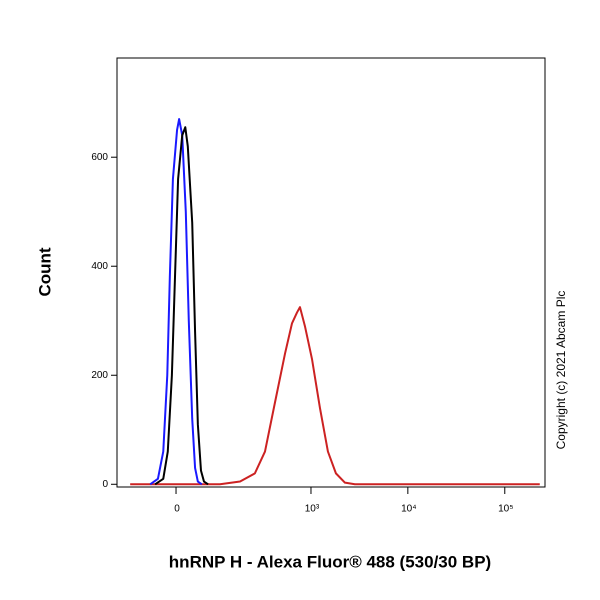 Image resolution: width=600 pixels, height=600 pixels. Describe the element at coordinates (99, 266) in the screenshot. I see `y-tick-label: 400` at that location.